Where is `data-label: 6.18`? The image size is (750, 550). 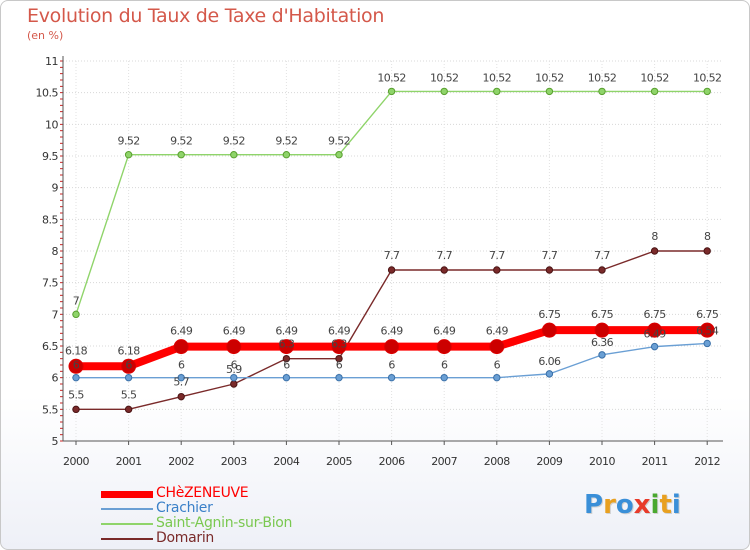
data-label: 6.18 is located at coordinates (76, 350).